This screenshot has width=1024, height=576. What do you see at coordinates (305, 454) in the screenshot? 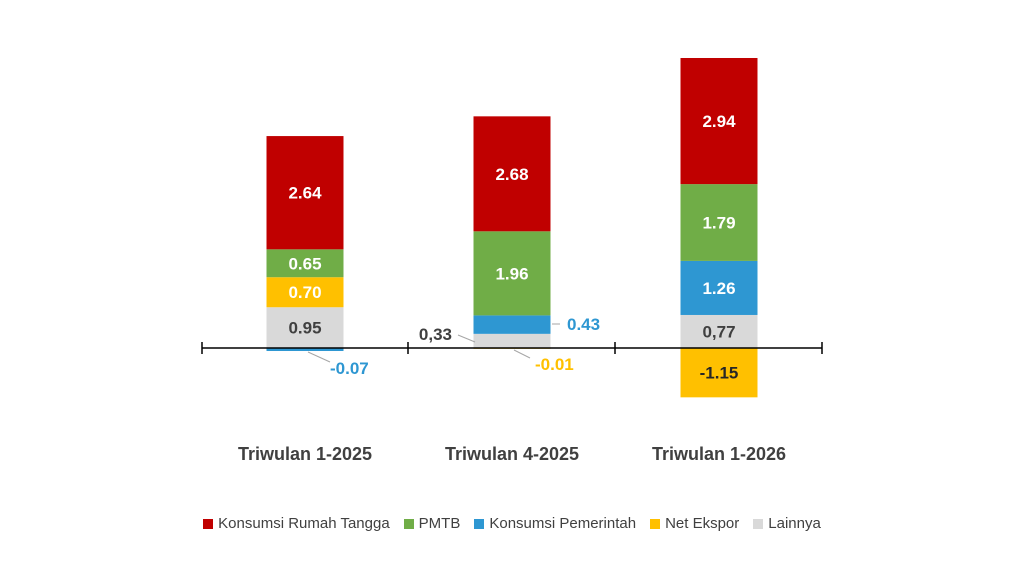
I see `category-label-1: Triwulan 1-2025` at bounding box center [305, 454].